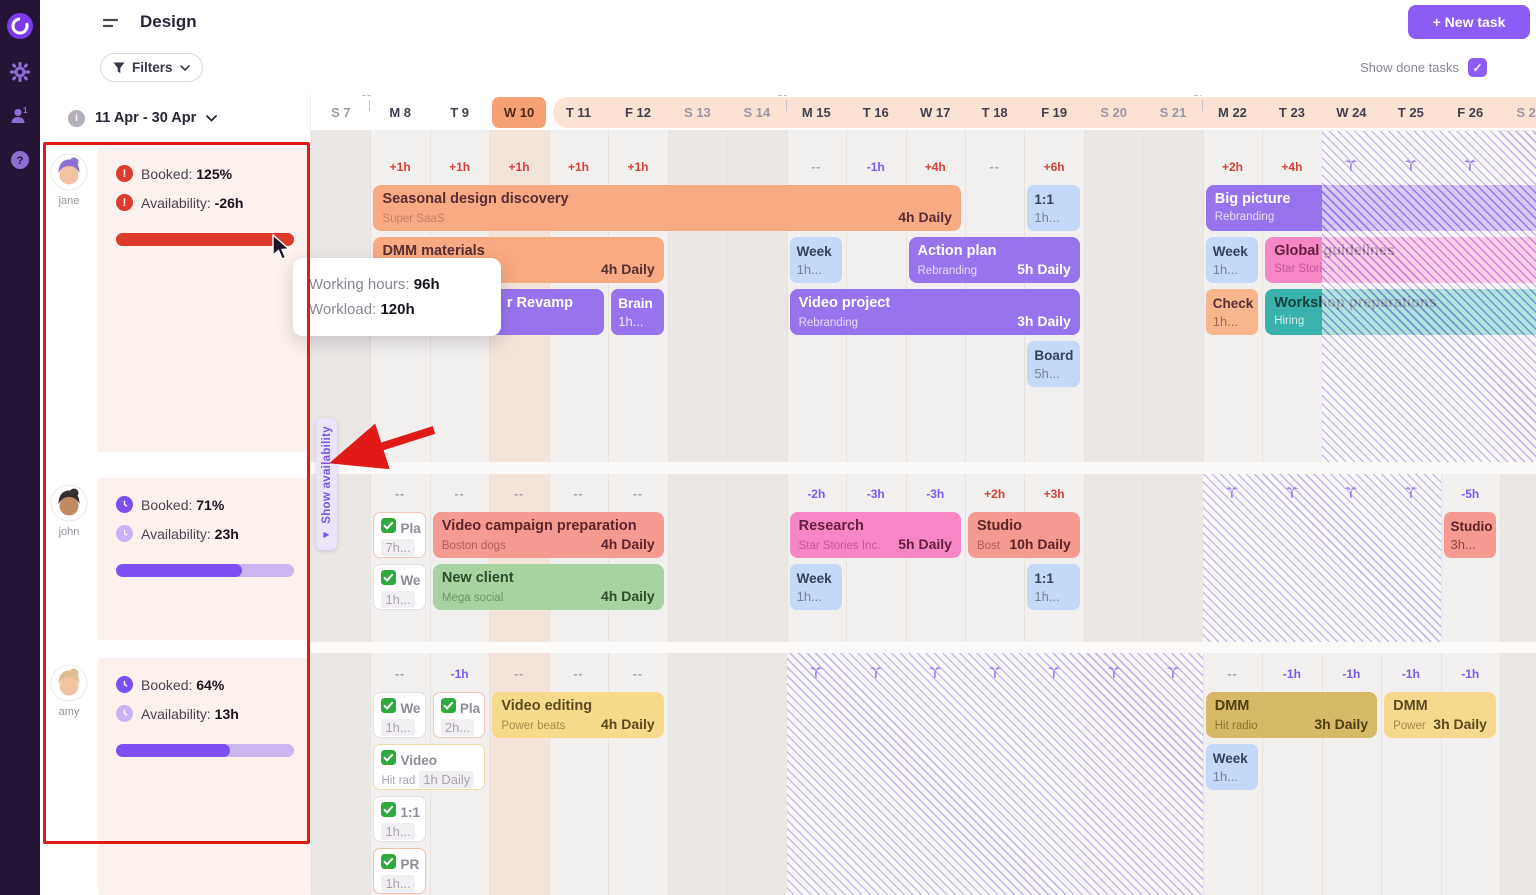 The height and width of the screenshot is (895, 1536). Describe the element at coordinates (637, 112) in the screenshot. I see `day-header-cell: F 12` at that location.